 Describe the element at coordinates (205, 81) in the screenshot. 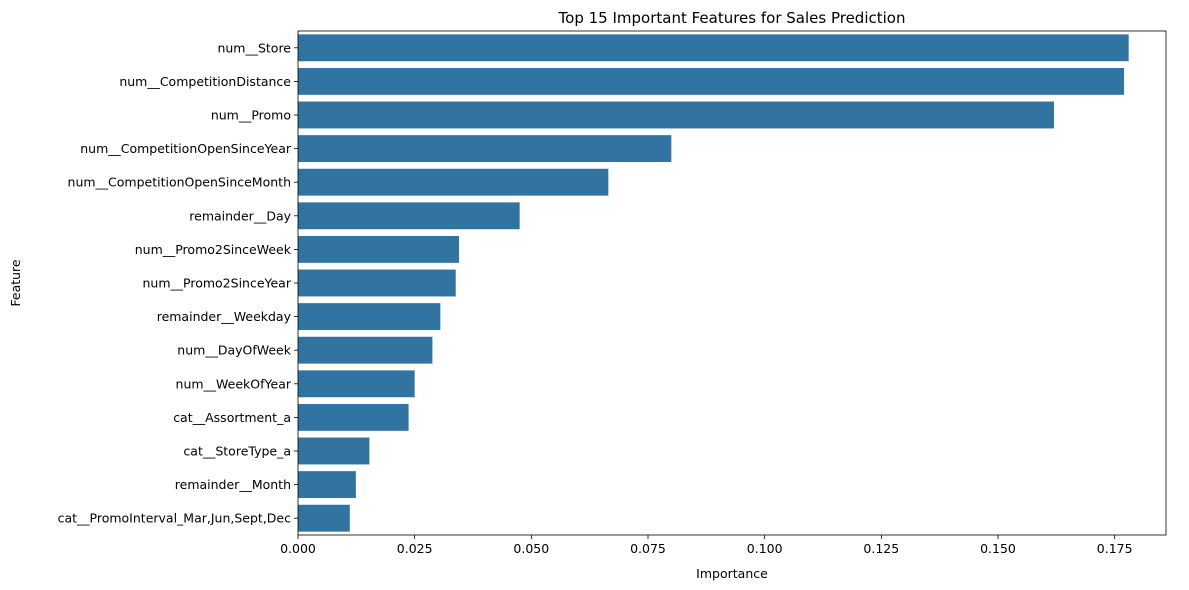

I see `y-tick-label: num__CompetitionDistance` at that location.